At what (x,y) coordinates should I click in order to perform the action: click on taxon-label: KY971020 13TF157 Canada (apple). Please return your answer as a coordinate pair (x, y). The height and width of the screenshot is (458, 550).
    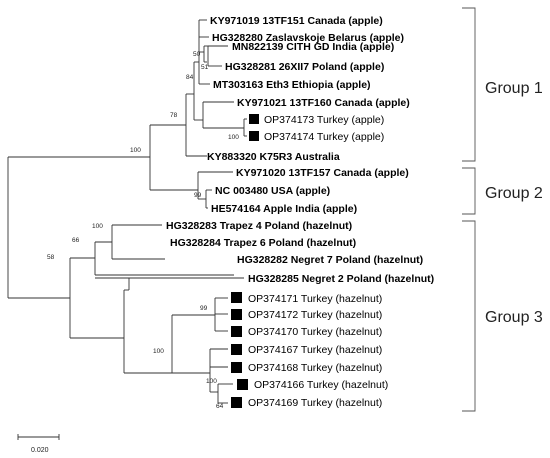
    Looking at the image, I should click on (322, 173).